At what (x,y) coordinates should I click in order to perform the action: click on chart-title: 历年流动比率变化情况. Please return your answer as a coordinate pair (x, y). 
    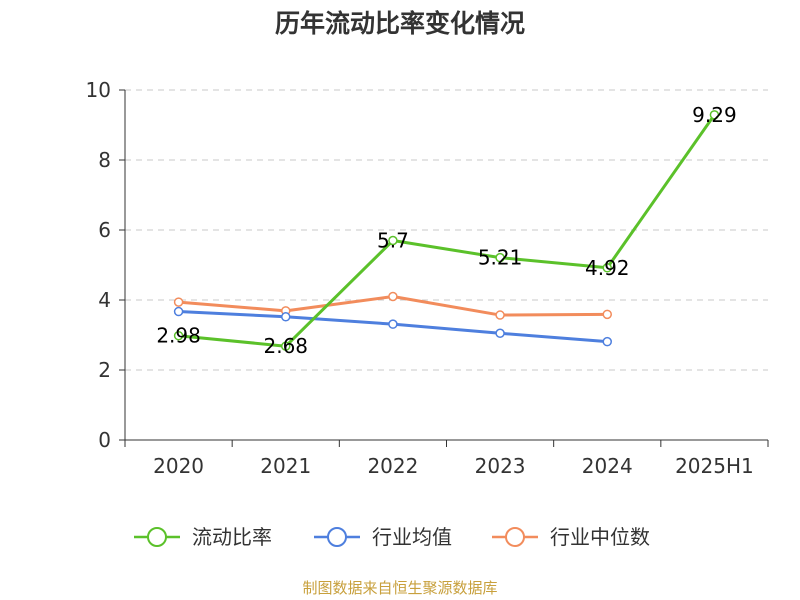
    Looking at the image, I should click on (400, 23).